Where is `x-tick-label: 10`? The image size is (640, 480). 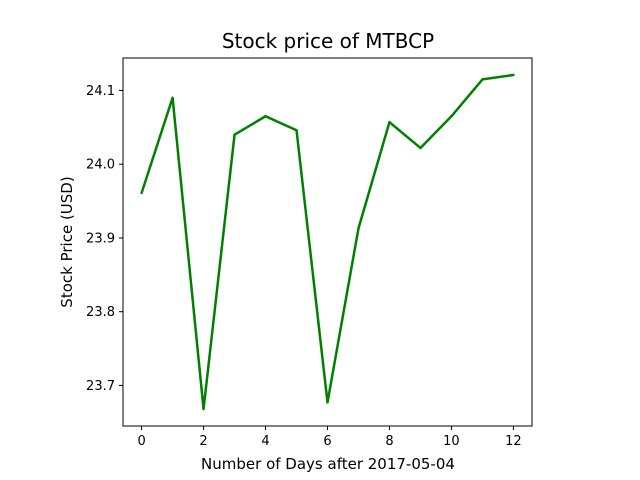 x-tick-label: 10 is located at coordinates (451, 441).